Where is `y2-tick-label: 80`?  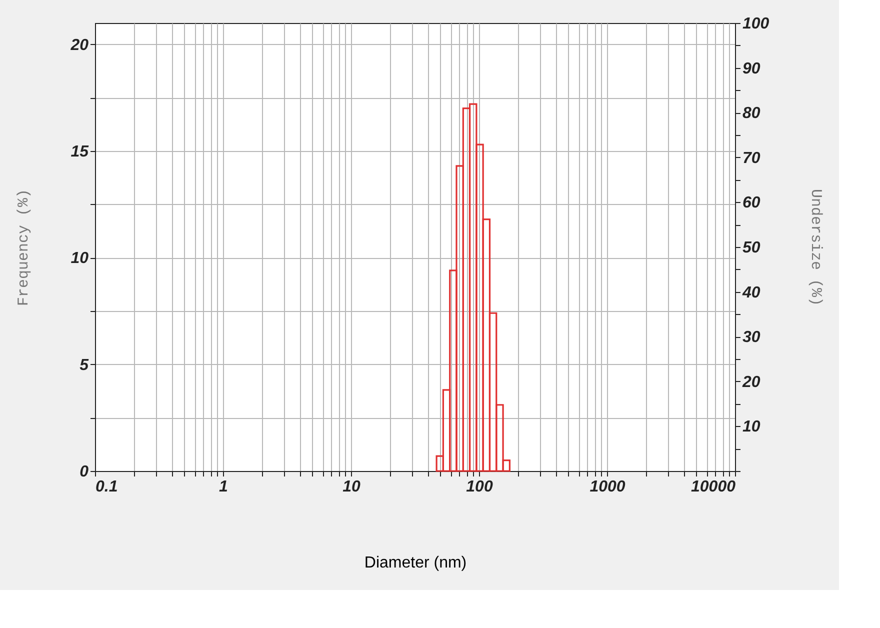
y2-tick-label: 80 is located at coordinates (751, 113).